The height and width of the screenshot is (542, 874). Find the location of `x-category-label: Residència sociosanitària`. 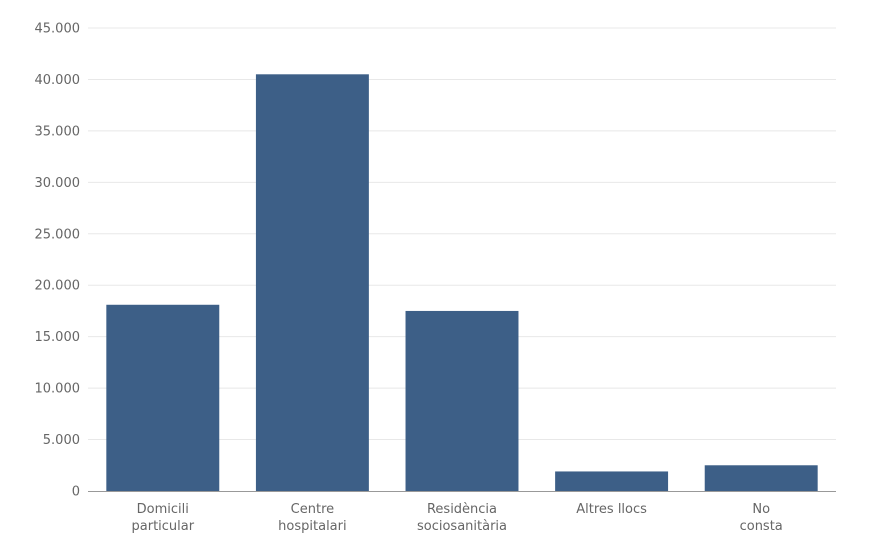

x-category-label: Residència sociosanitària is located at coordinates (462, 518).